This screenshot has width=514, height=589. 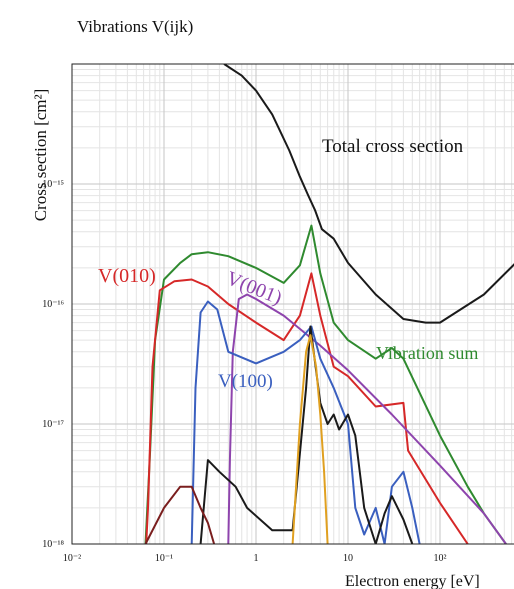 I want to click on annotation-v001: V(001), so click(x=254, y=288).